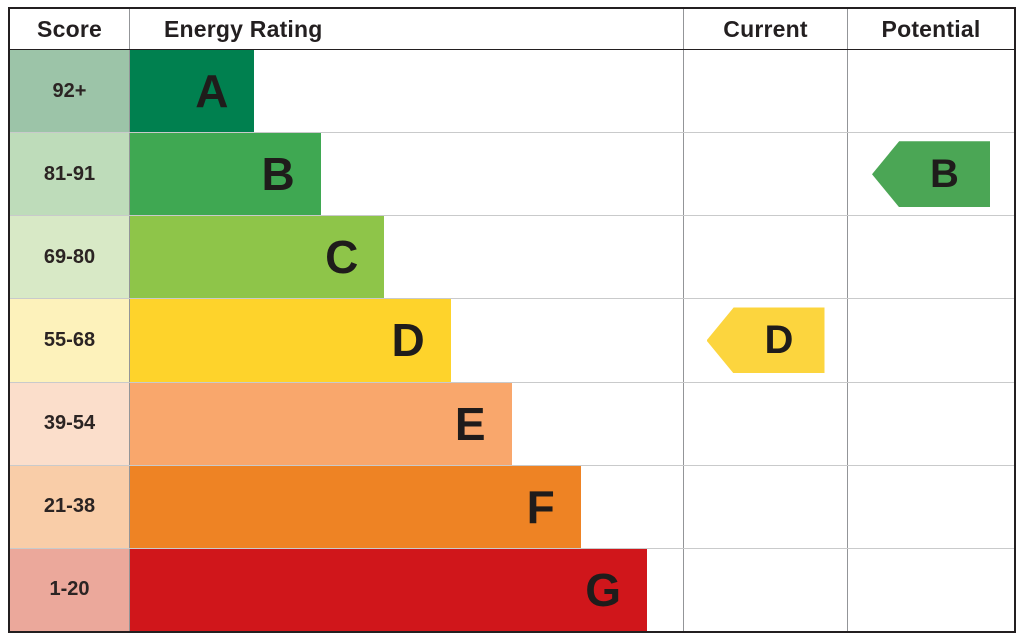 This screenshot has height=640, width=1024. What do you see at coordinates (407, 91) in the screenshot?
I see `band-bar-cell: A` at bounding box center [407, 91].